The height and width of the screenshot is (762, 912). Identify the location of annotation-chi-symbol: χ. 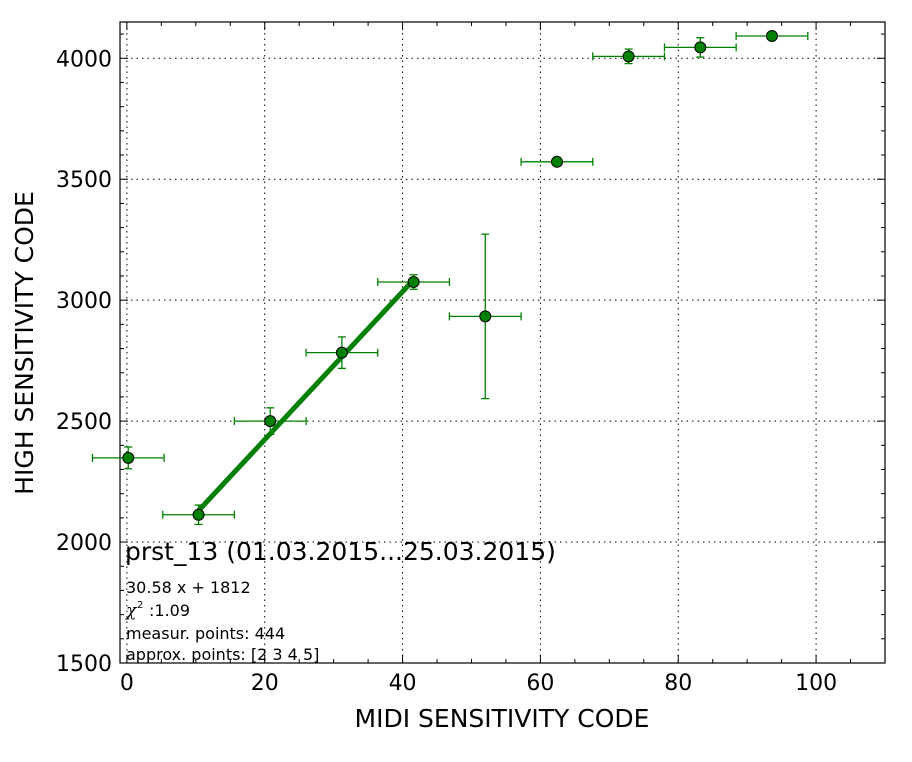
(131, 611).